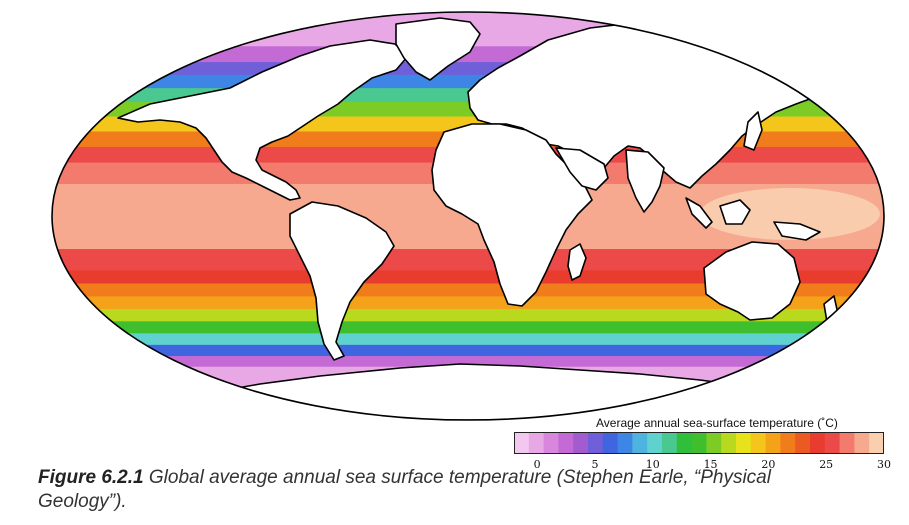  What do you see at coordinates (710, 464) in the screenshot?
I see `legend-tick-label: 15` at bounding box center [710, 464].